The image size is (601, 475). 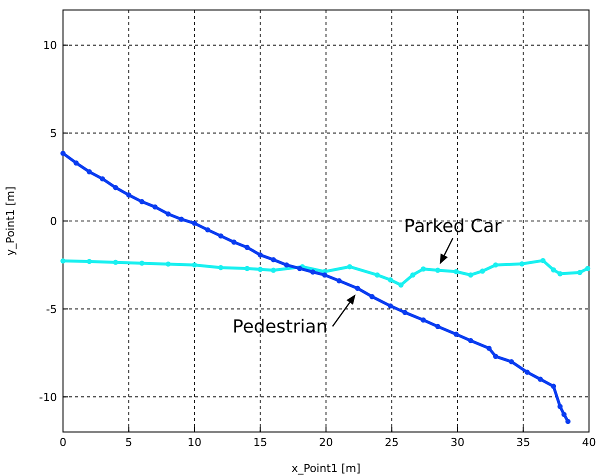 I want to click on x-tick-label: 5, so click(x=128, y=442).